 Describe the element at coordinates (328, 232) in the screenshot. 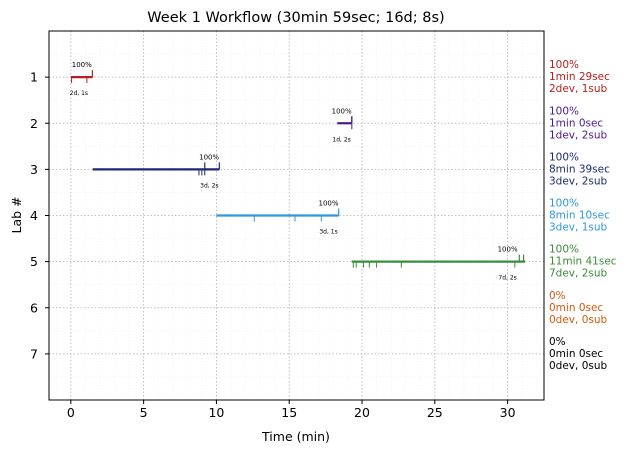

I see `lab-4-counts-label: 3d, 1s` at that location.